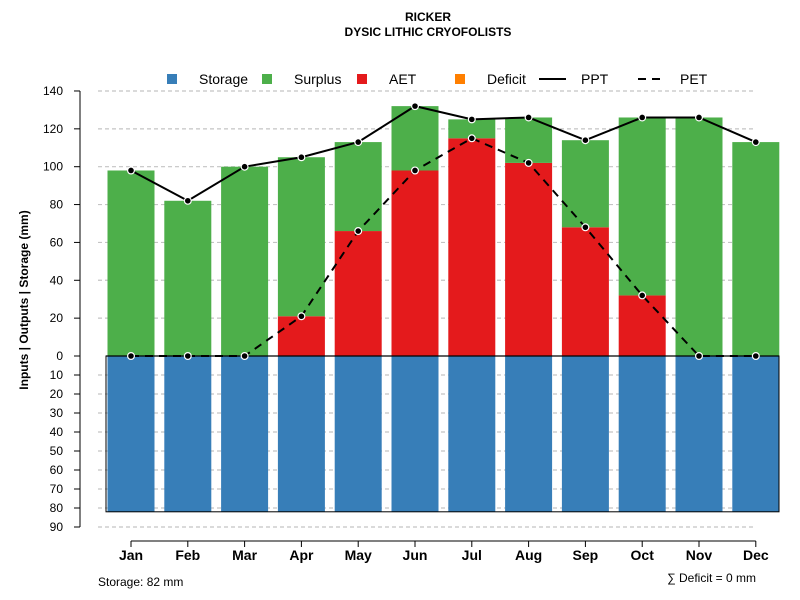  What do you see at coordinates (595, 79) in the screenshot?
I see `legend-label-ppt: PPT` at bounding box center [595, 79].